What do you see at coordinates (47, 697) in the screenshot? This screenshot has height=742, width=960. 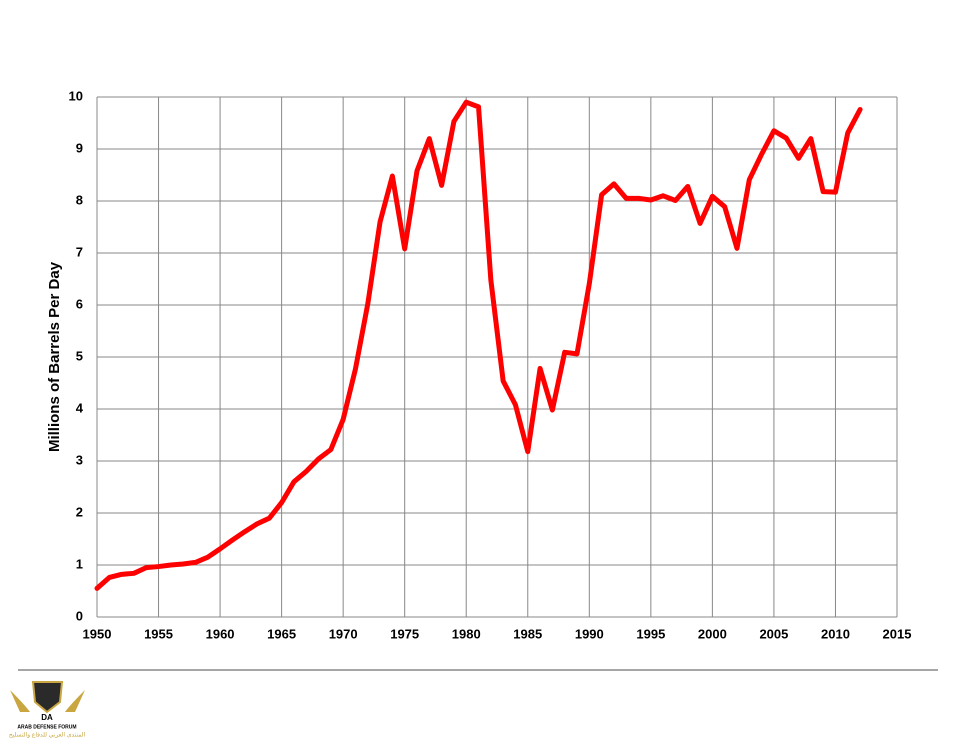 I see `logo-shield` at bounding box center [47, 697].